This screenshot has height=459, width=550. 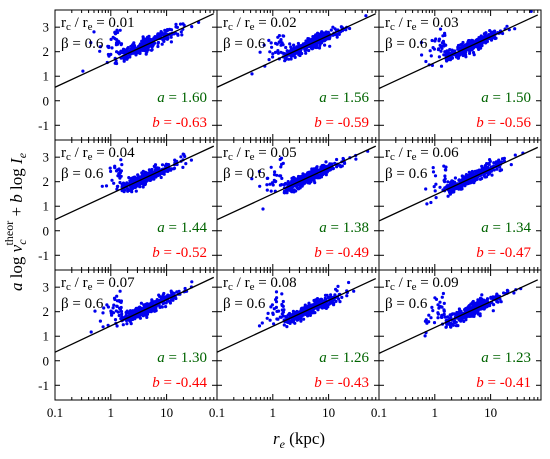 What do you see at coordinates (16, 198) in the screenshot?
I see `ylabel-b: b` at bounding box center [16, 198].